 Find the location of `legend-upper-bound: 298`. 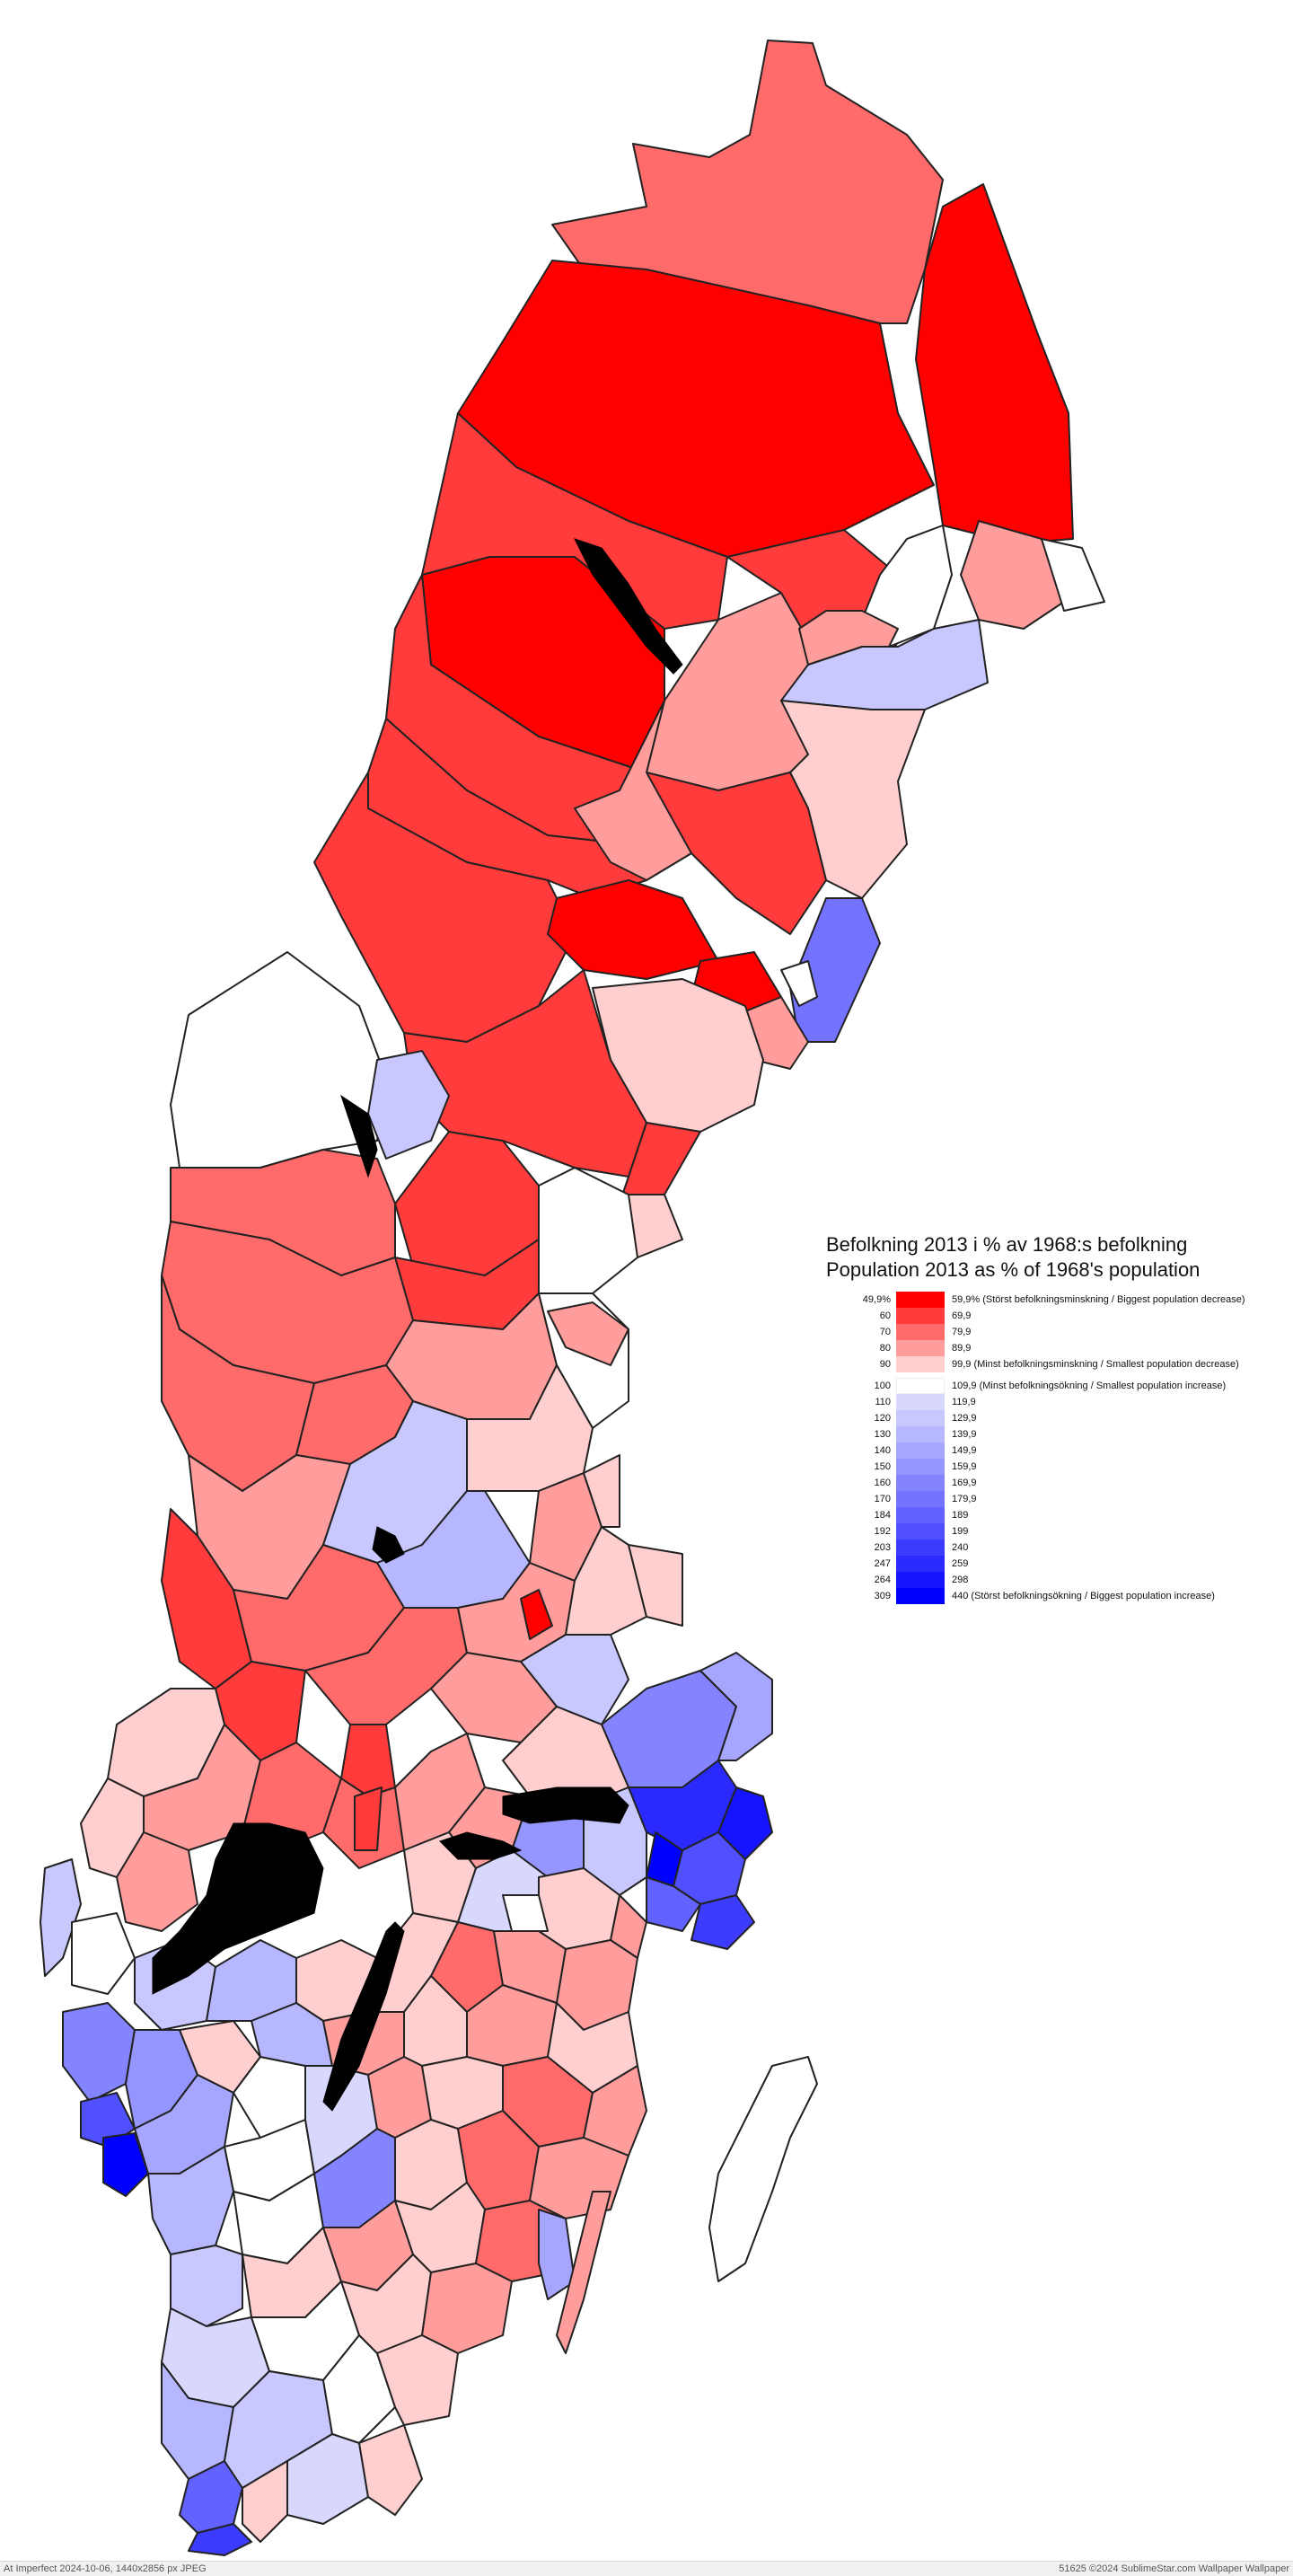

legend-upper-bound: 298 is located at coordinates (961, 1580).